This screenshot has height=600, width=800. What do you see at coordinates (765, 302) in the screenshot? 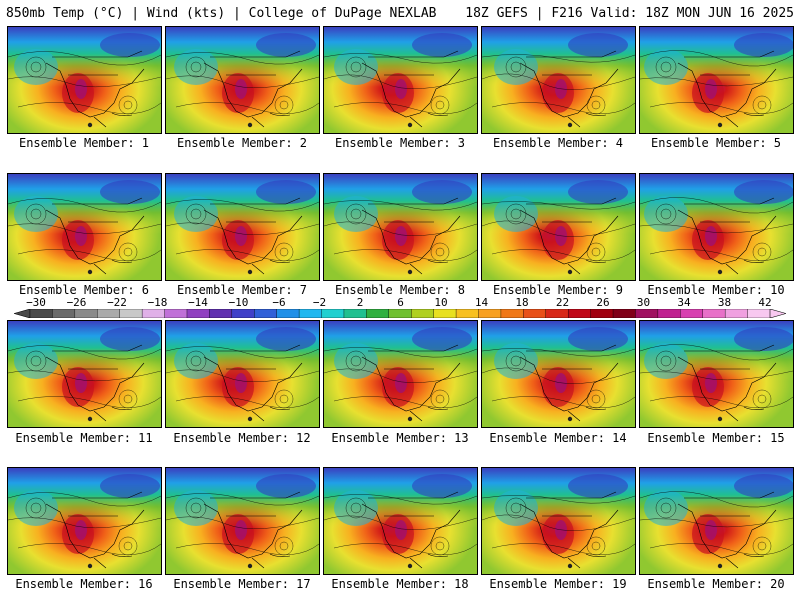
I see `colorbar-tick-label: 42` at bounding box center [765, 302].